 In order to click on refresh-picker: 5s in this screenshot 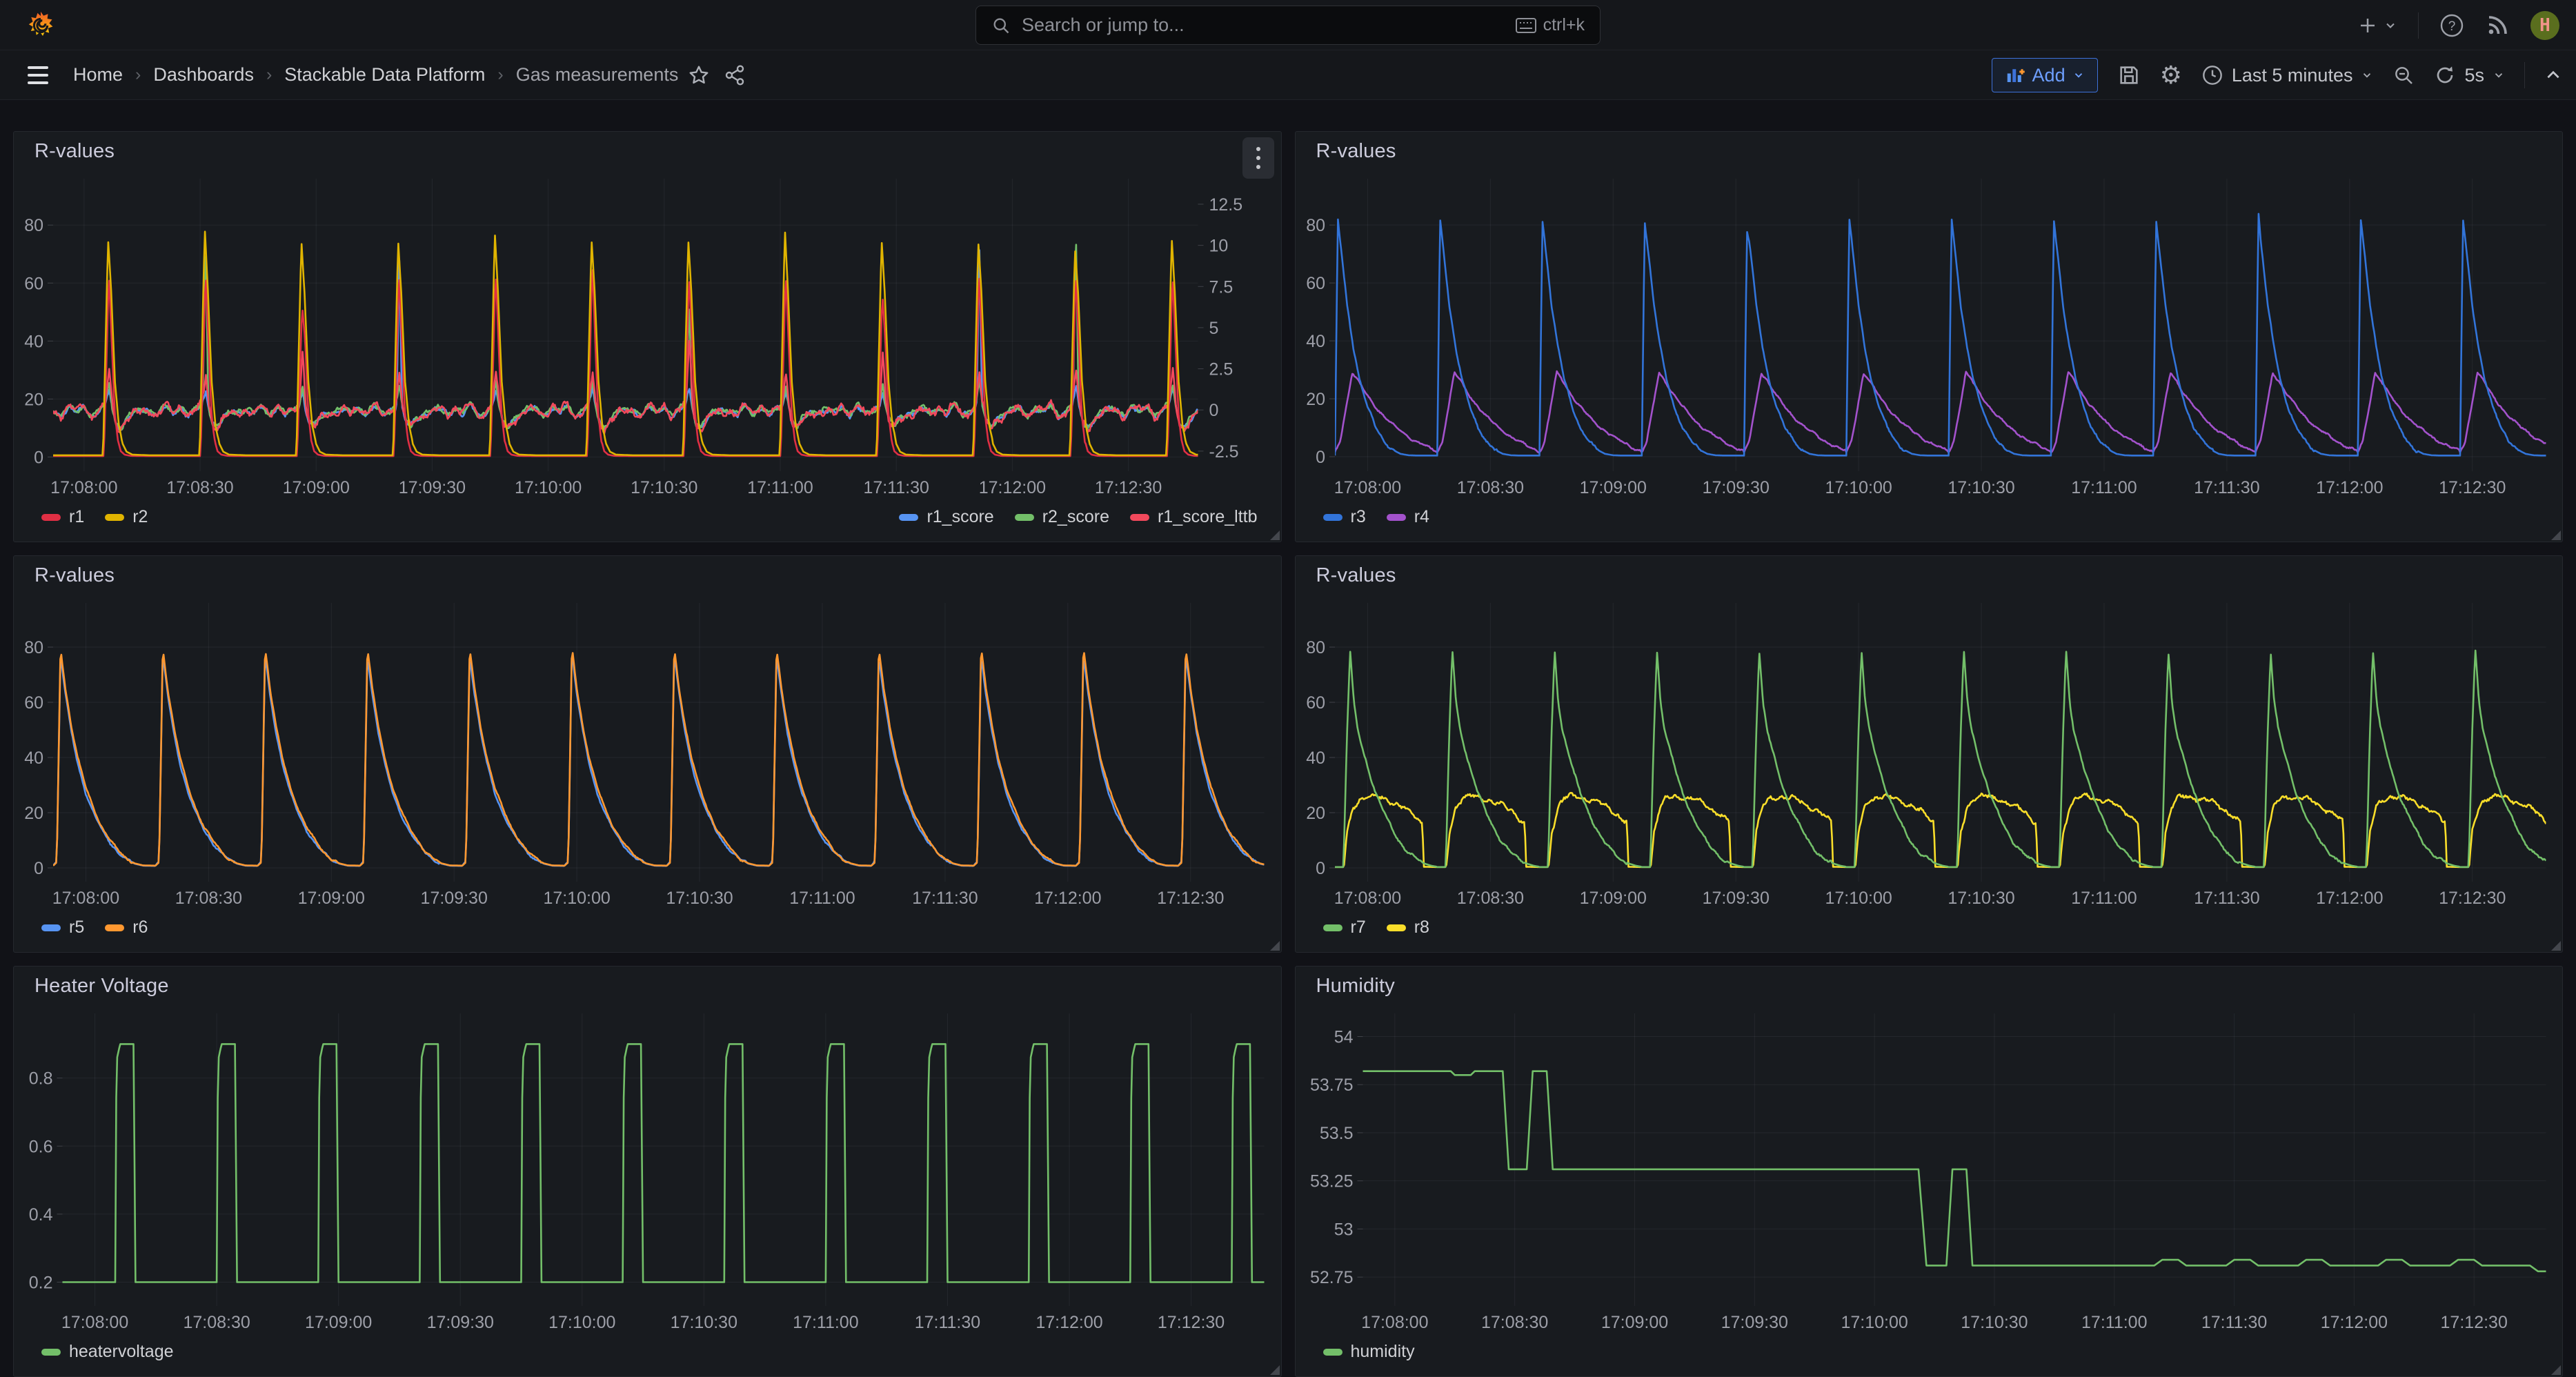, I will do `click(2469, 75)`.